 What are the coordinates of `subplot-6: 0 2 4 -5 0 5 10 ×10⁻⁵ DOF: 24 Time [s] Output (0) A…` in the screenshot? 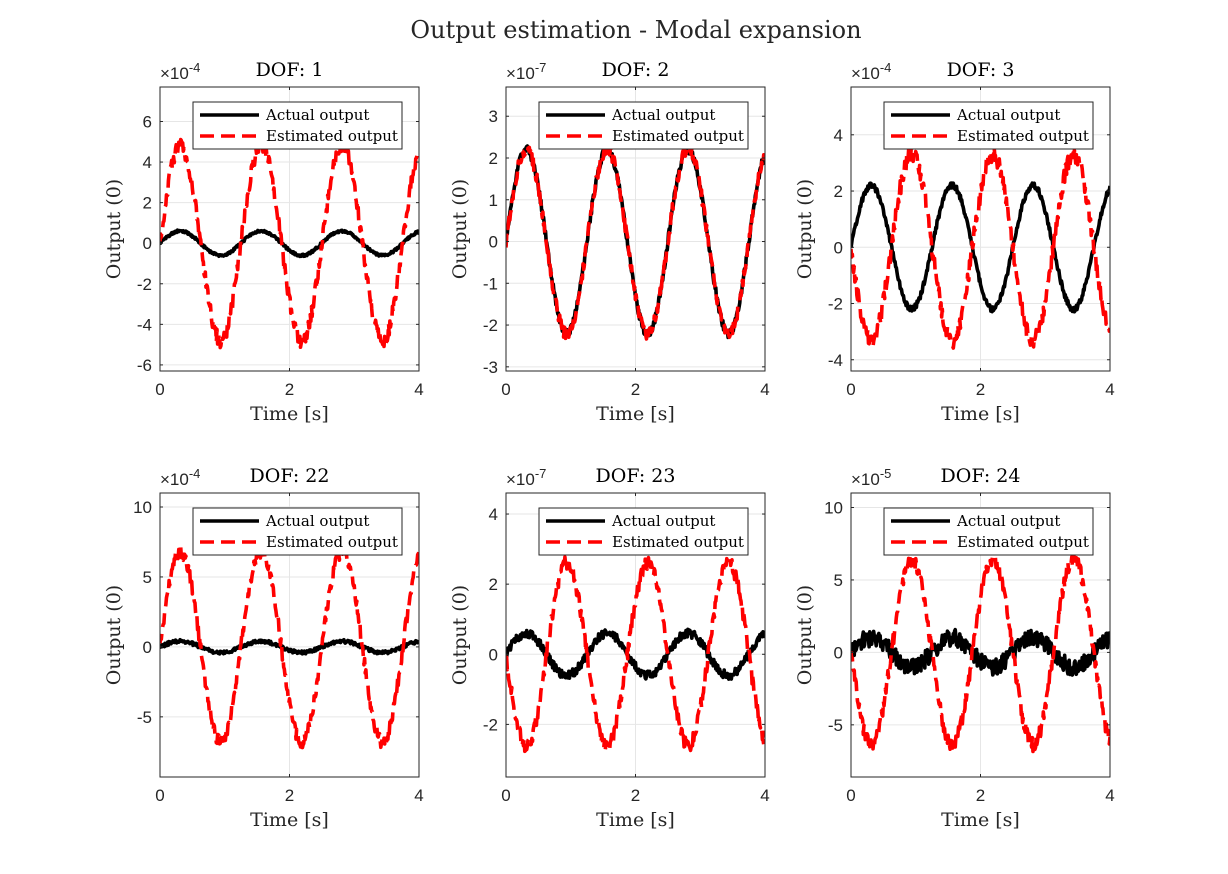 It's located at (954, 648).